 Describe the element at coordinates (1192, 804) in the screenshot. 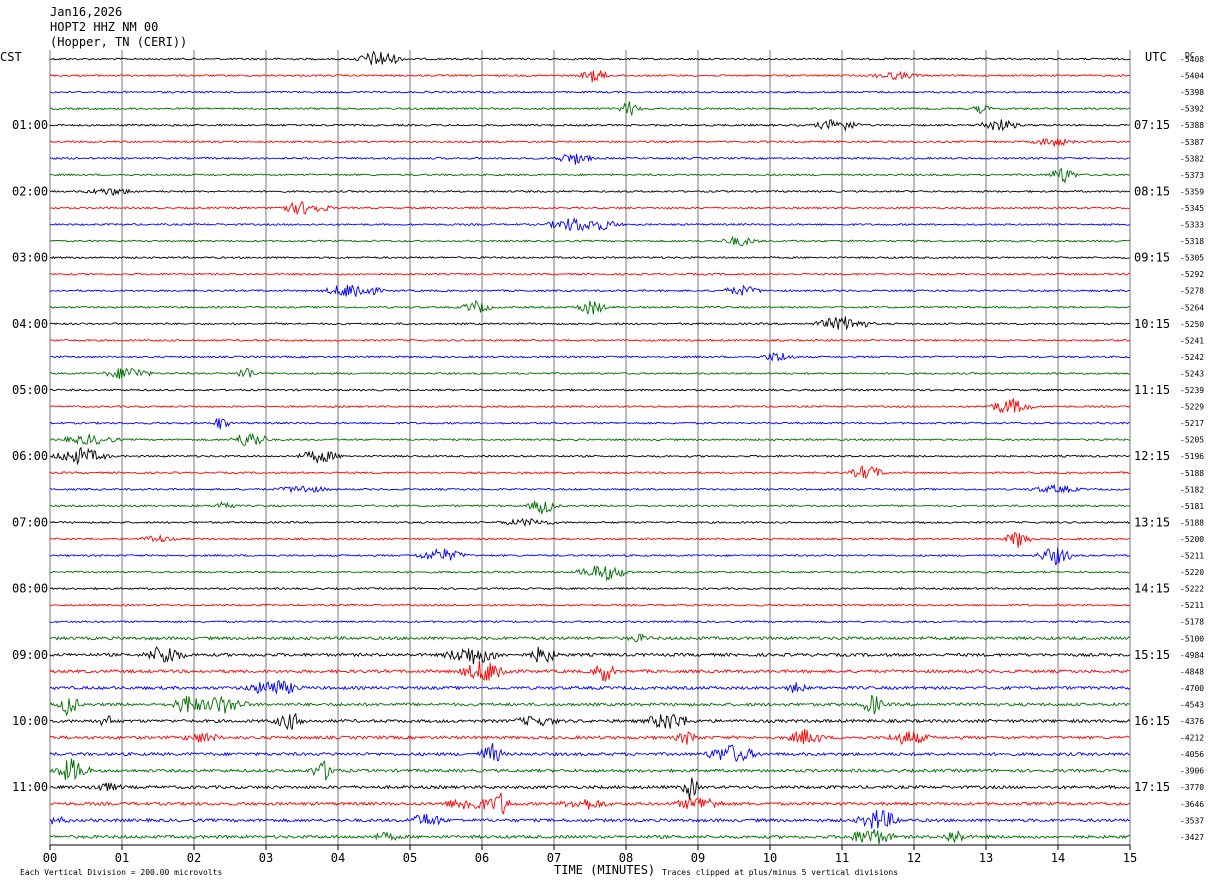

I see `dc-offset-value: -3646` at that location.